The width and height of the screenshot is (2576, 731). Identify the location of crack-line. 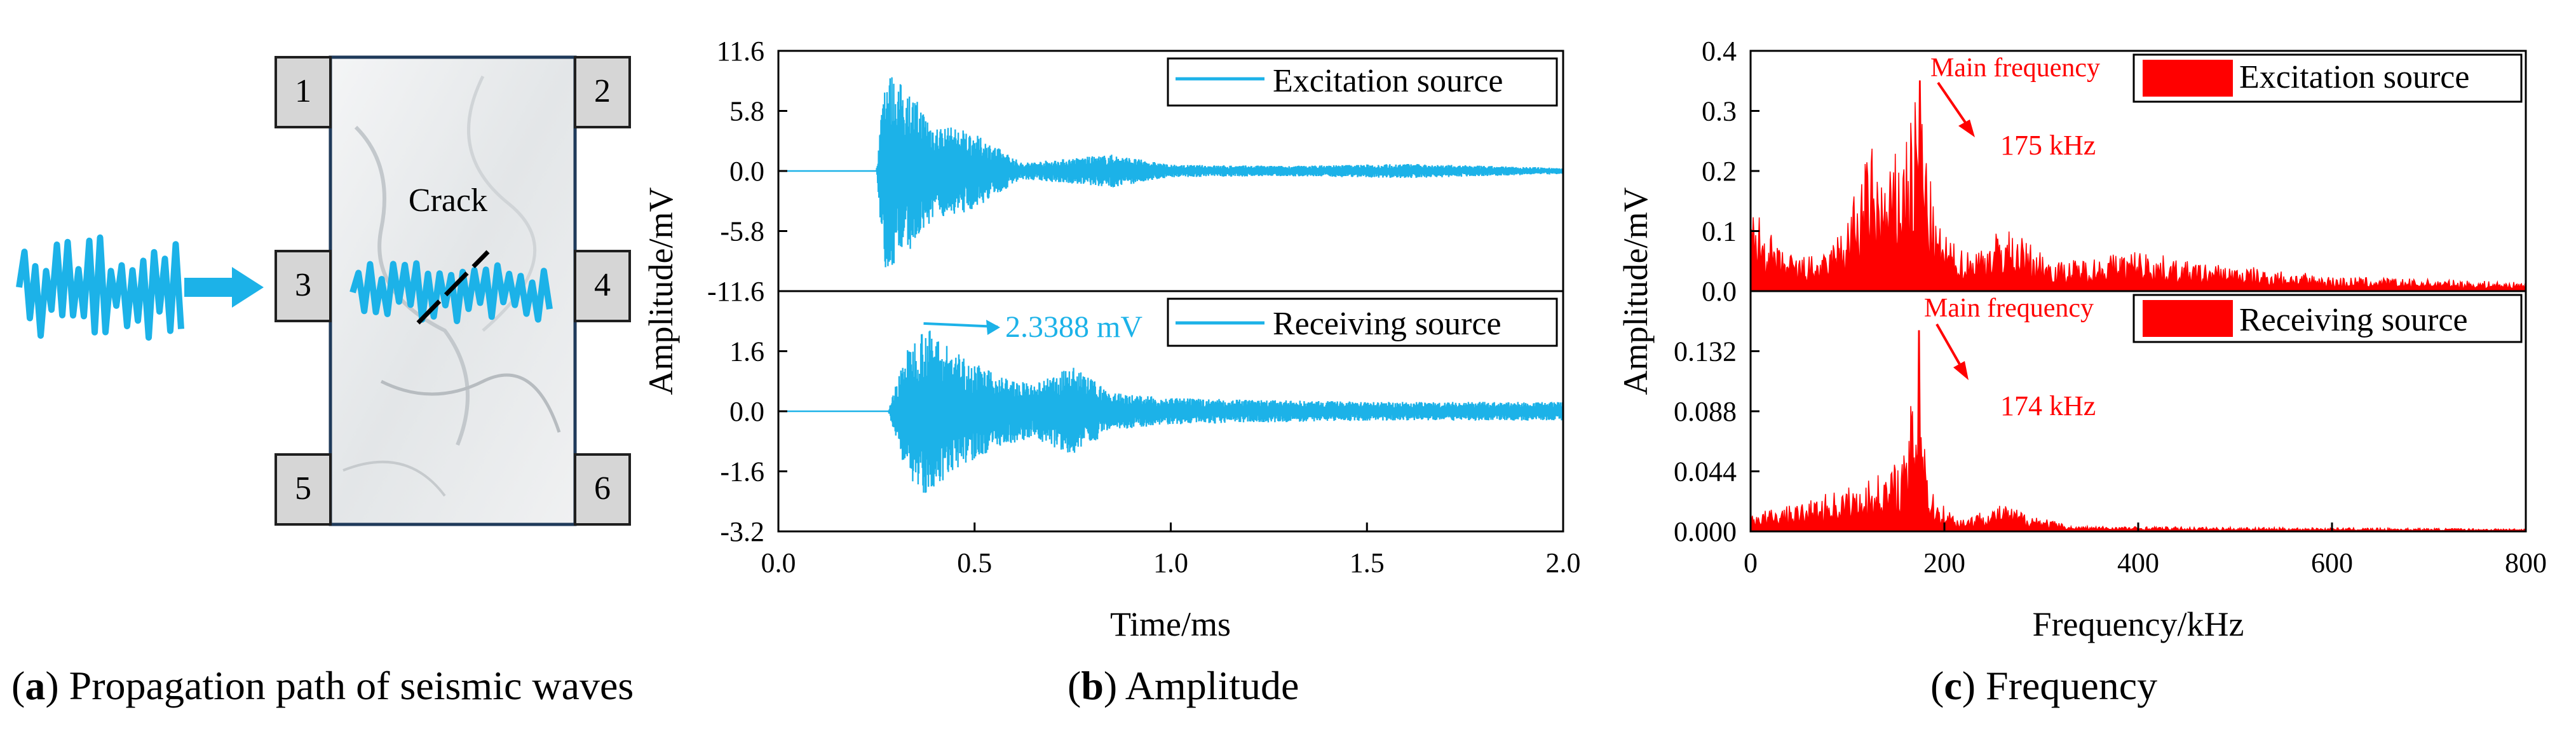
(453, 287).